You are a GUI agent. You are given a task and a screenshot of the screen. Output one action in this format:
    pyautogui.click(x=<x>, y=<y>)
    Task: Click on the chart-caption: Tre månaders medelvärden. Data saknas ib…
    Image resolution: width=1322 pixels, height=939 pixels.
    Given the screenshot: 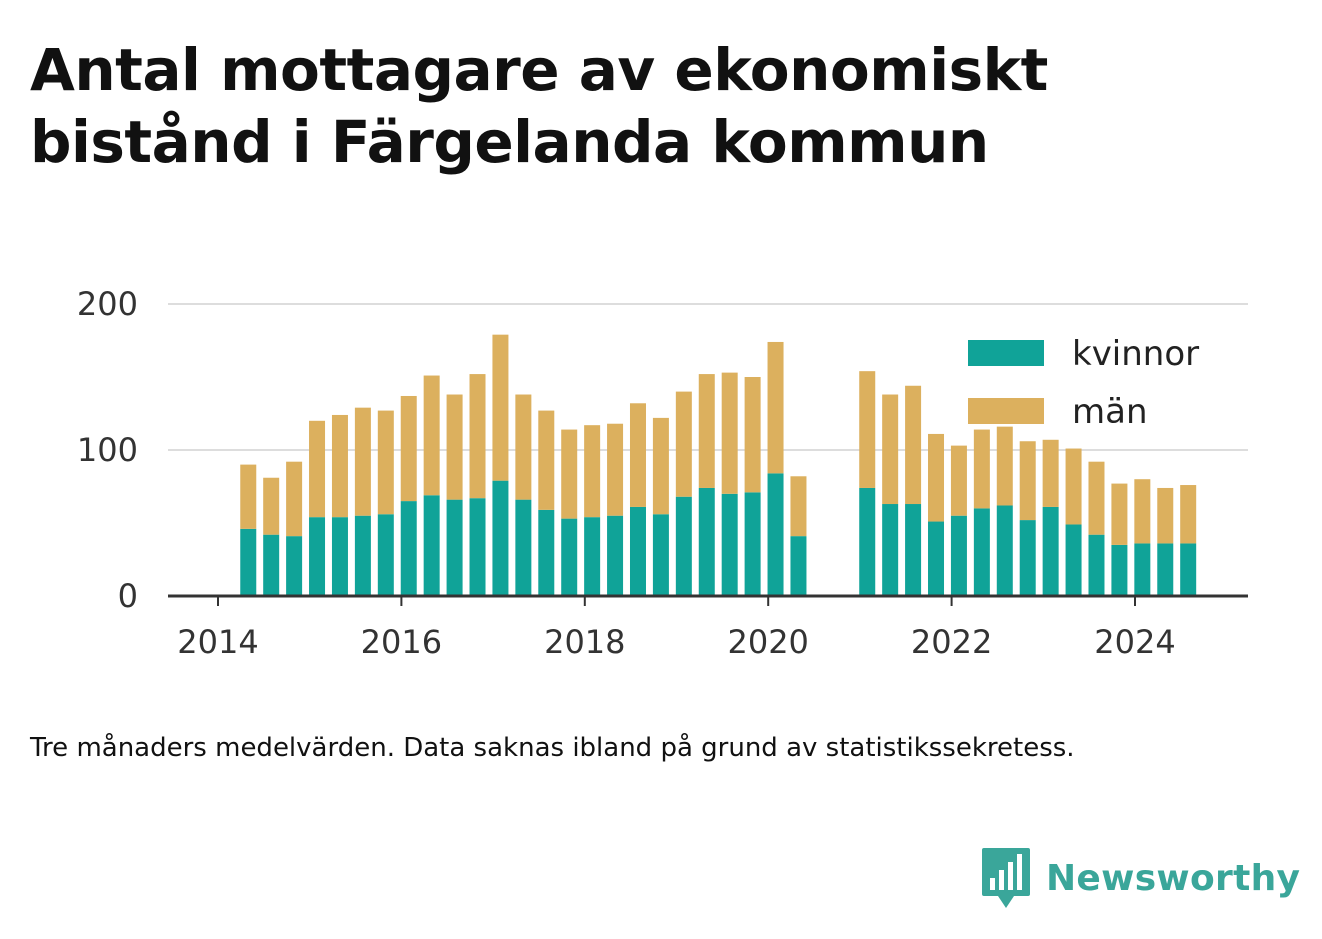 What is the action you would take?
    pyautogui.click(x=552, y=748)
    